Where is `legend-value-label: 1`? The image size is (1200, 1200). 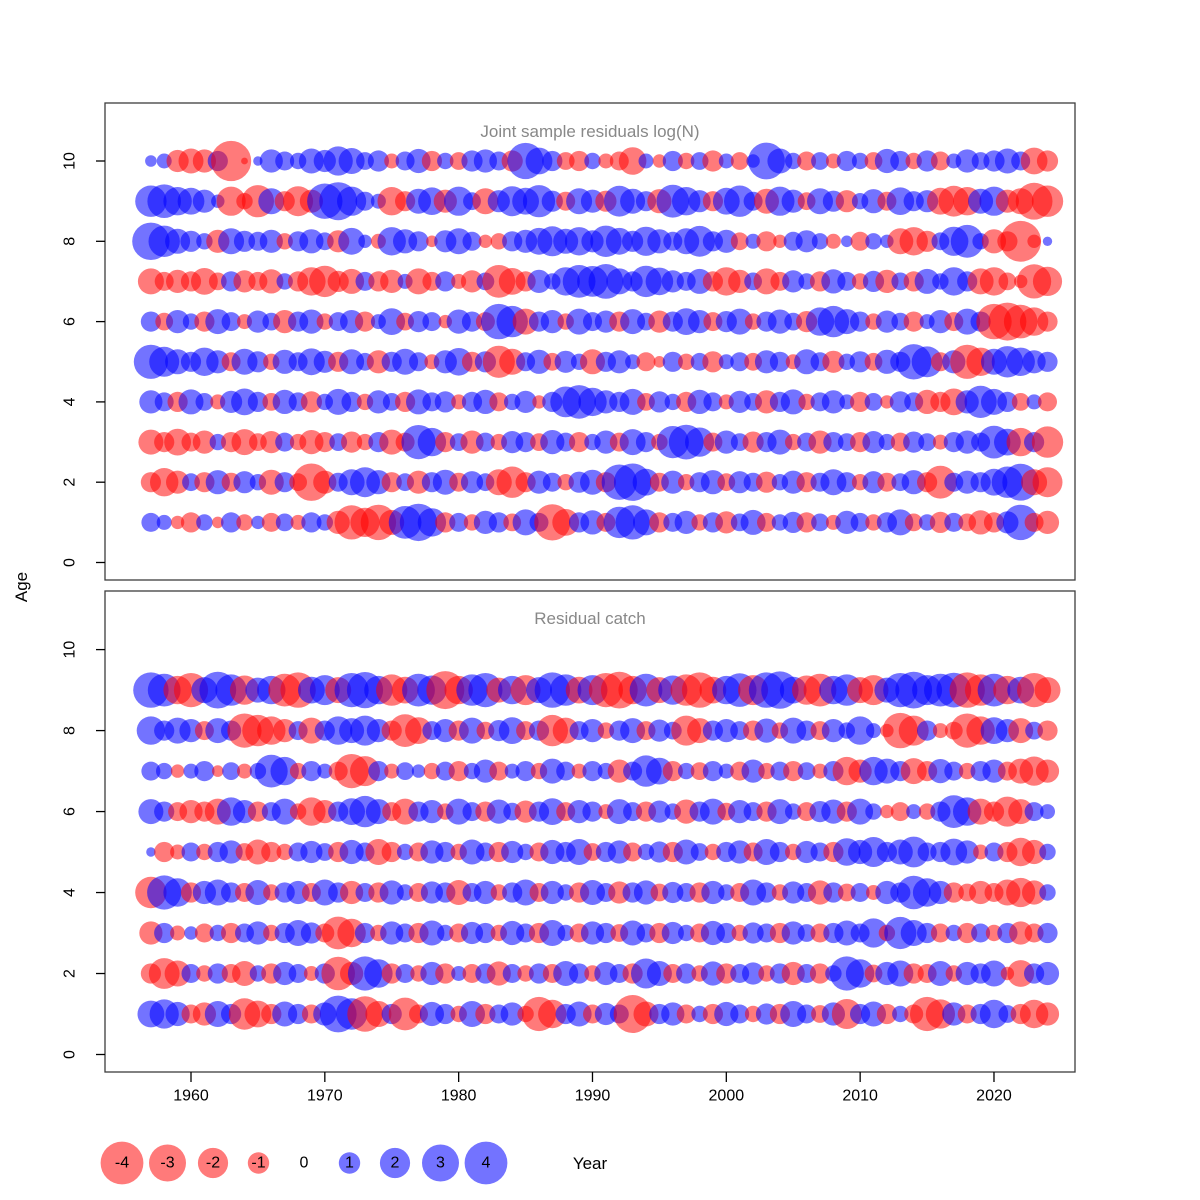
legend-value-label: 1 is located at coordinates (349, 1163).